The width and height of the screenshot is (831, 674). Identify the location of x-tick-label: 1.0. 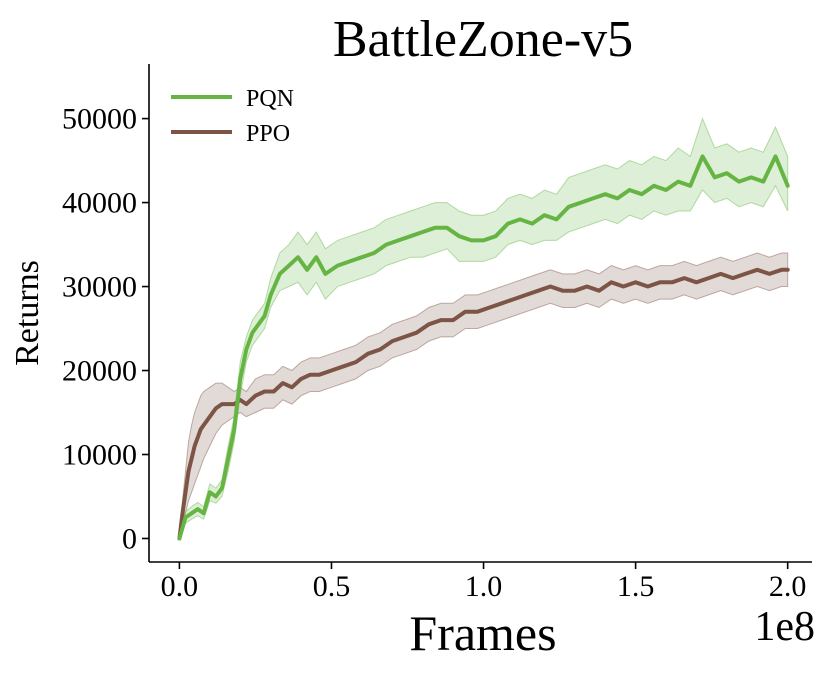
(484, 586).